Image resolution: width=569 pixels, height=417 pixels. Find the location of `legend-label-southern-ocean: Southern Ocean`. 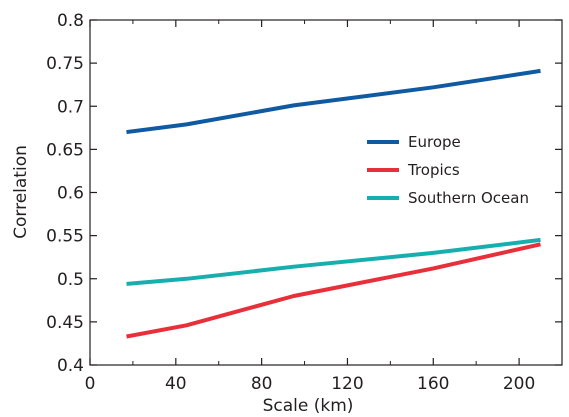

legend-label-southern-ocean: Southern Ocean is located at coordinates (468, 198).